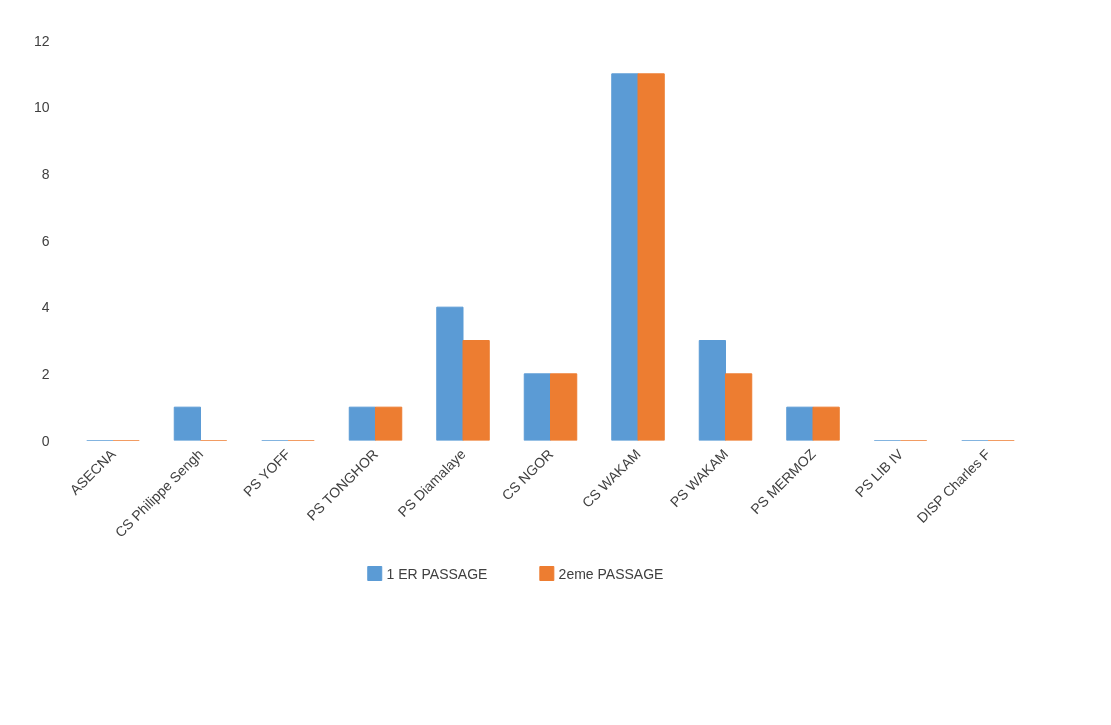 This screenshot has height=725, width=1111. I want to click on y-tick-label: 4, so click(45, 307).